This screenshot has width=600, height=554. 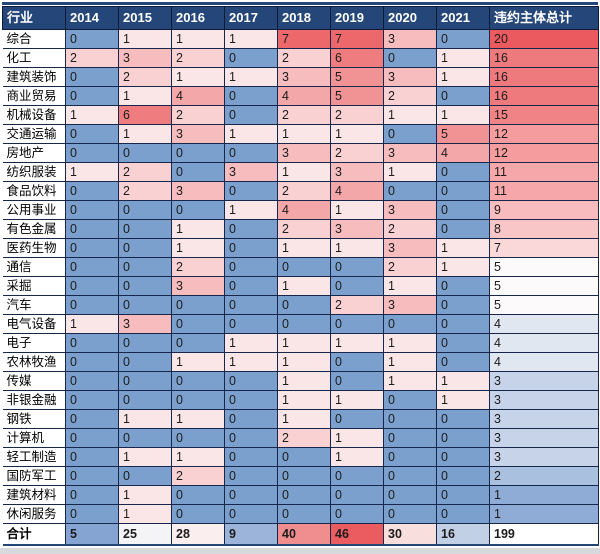 What do you see at coordinates (463, 534) in the screenshot?
I see `column-total-cell: 16` at bounding box center [463, 534].